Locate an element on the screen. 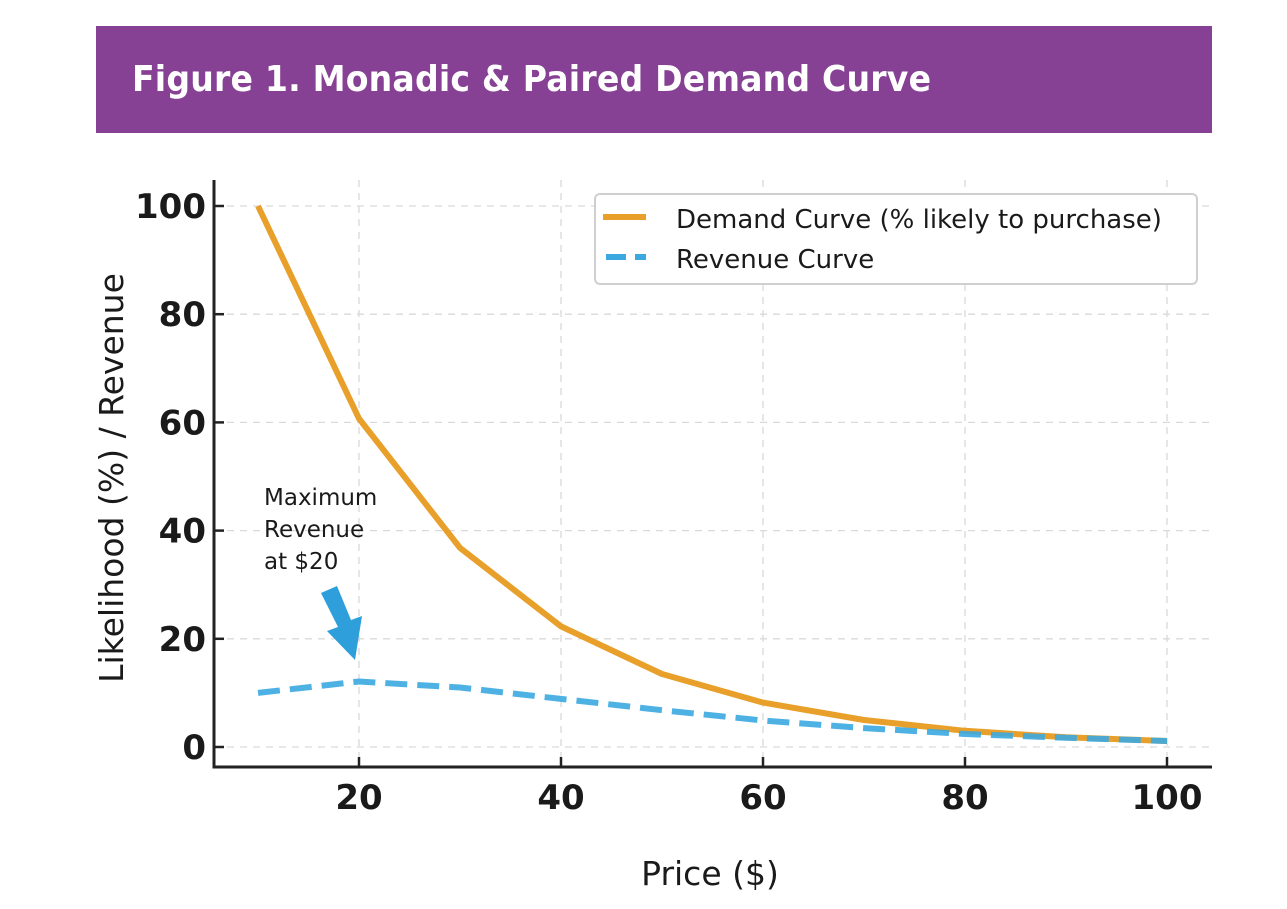 The image size is (1287, 909). x-tick-label: 80 is located at coordinates (964, 798).